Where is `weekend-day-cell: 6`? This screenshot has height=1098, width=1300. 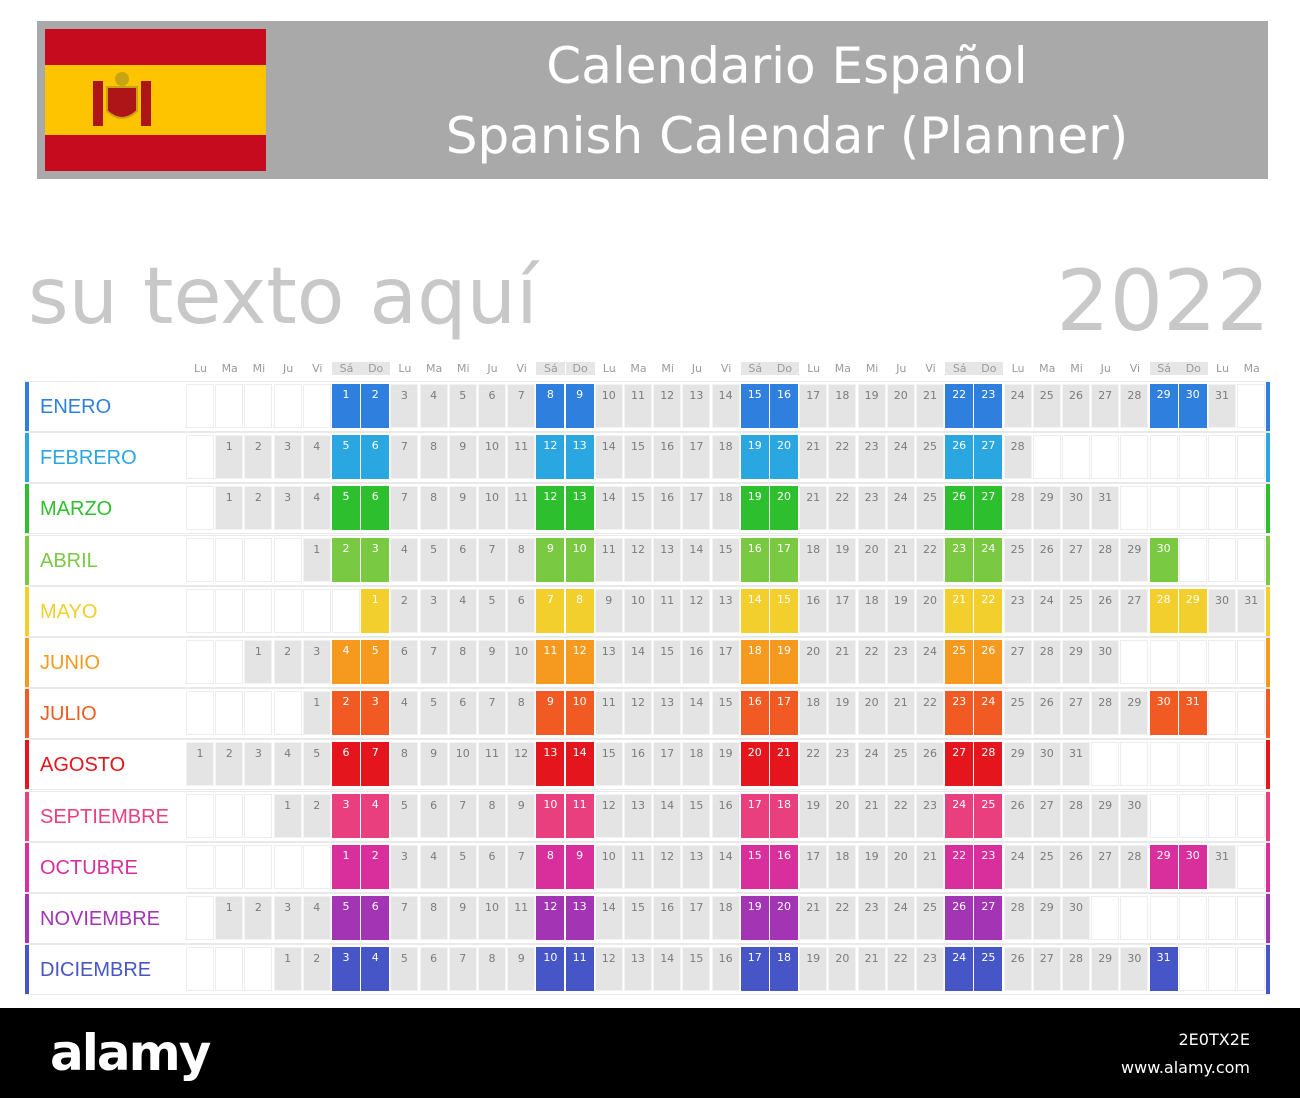
weekend-day-cell: 6 is located at coordinates (375, 457).